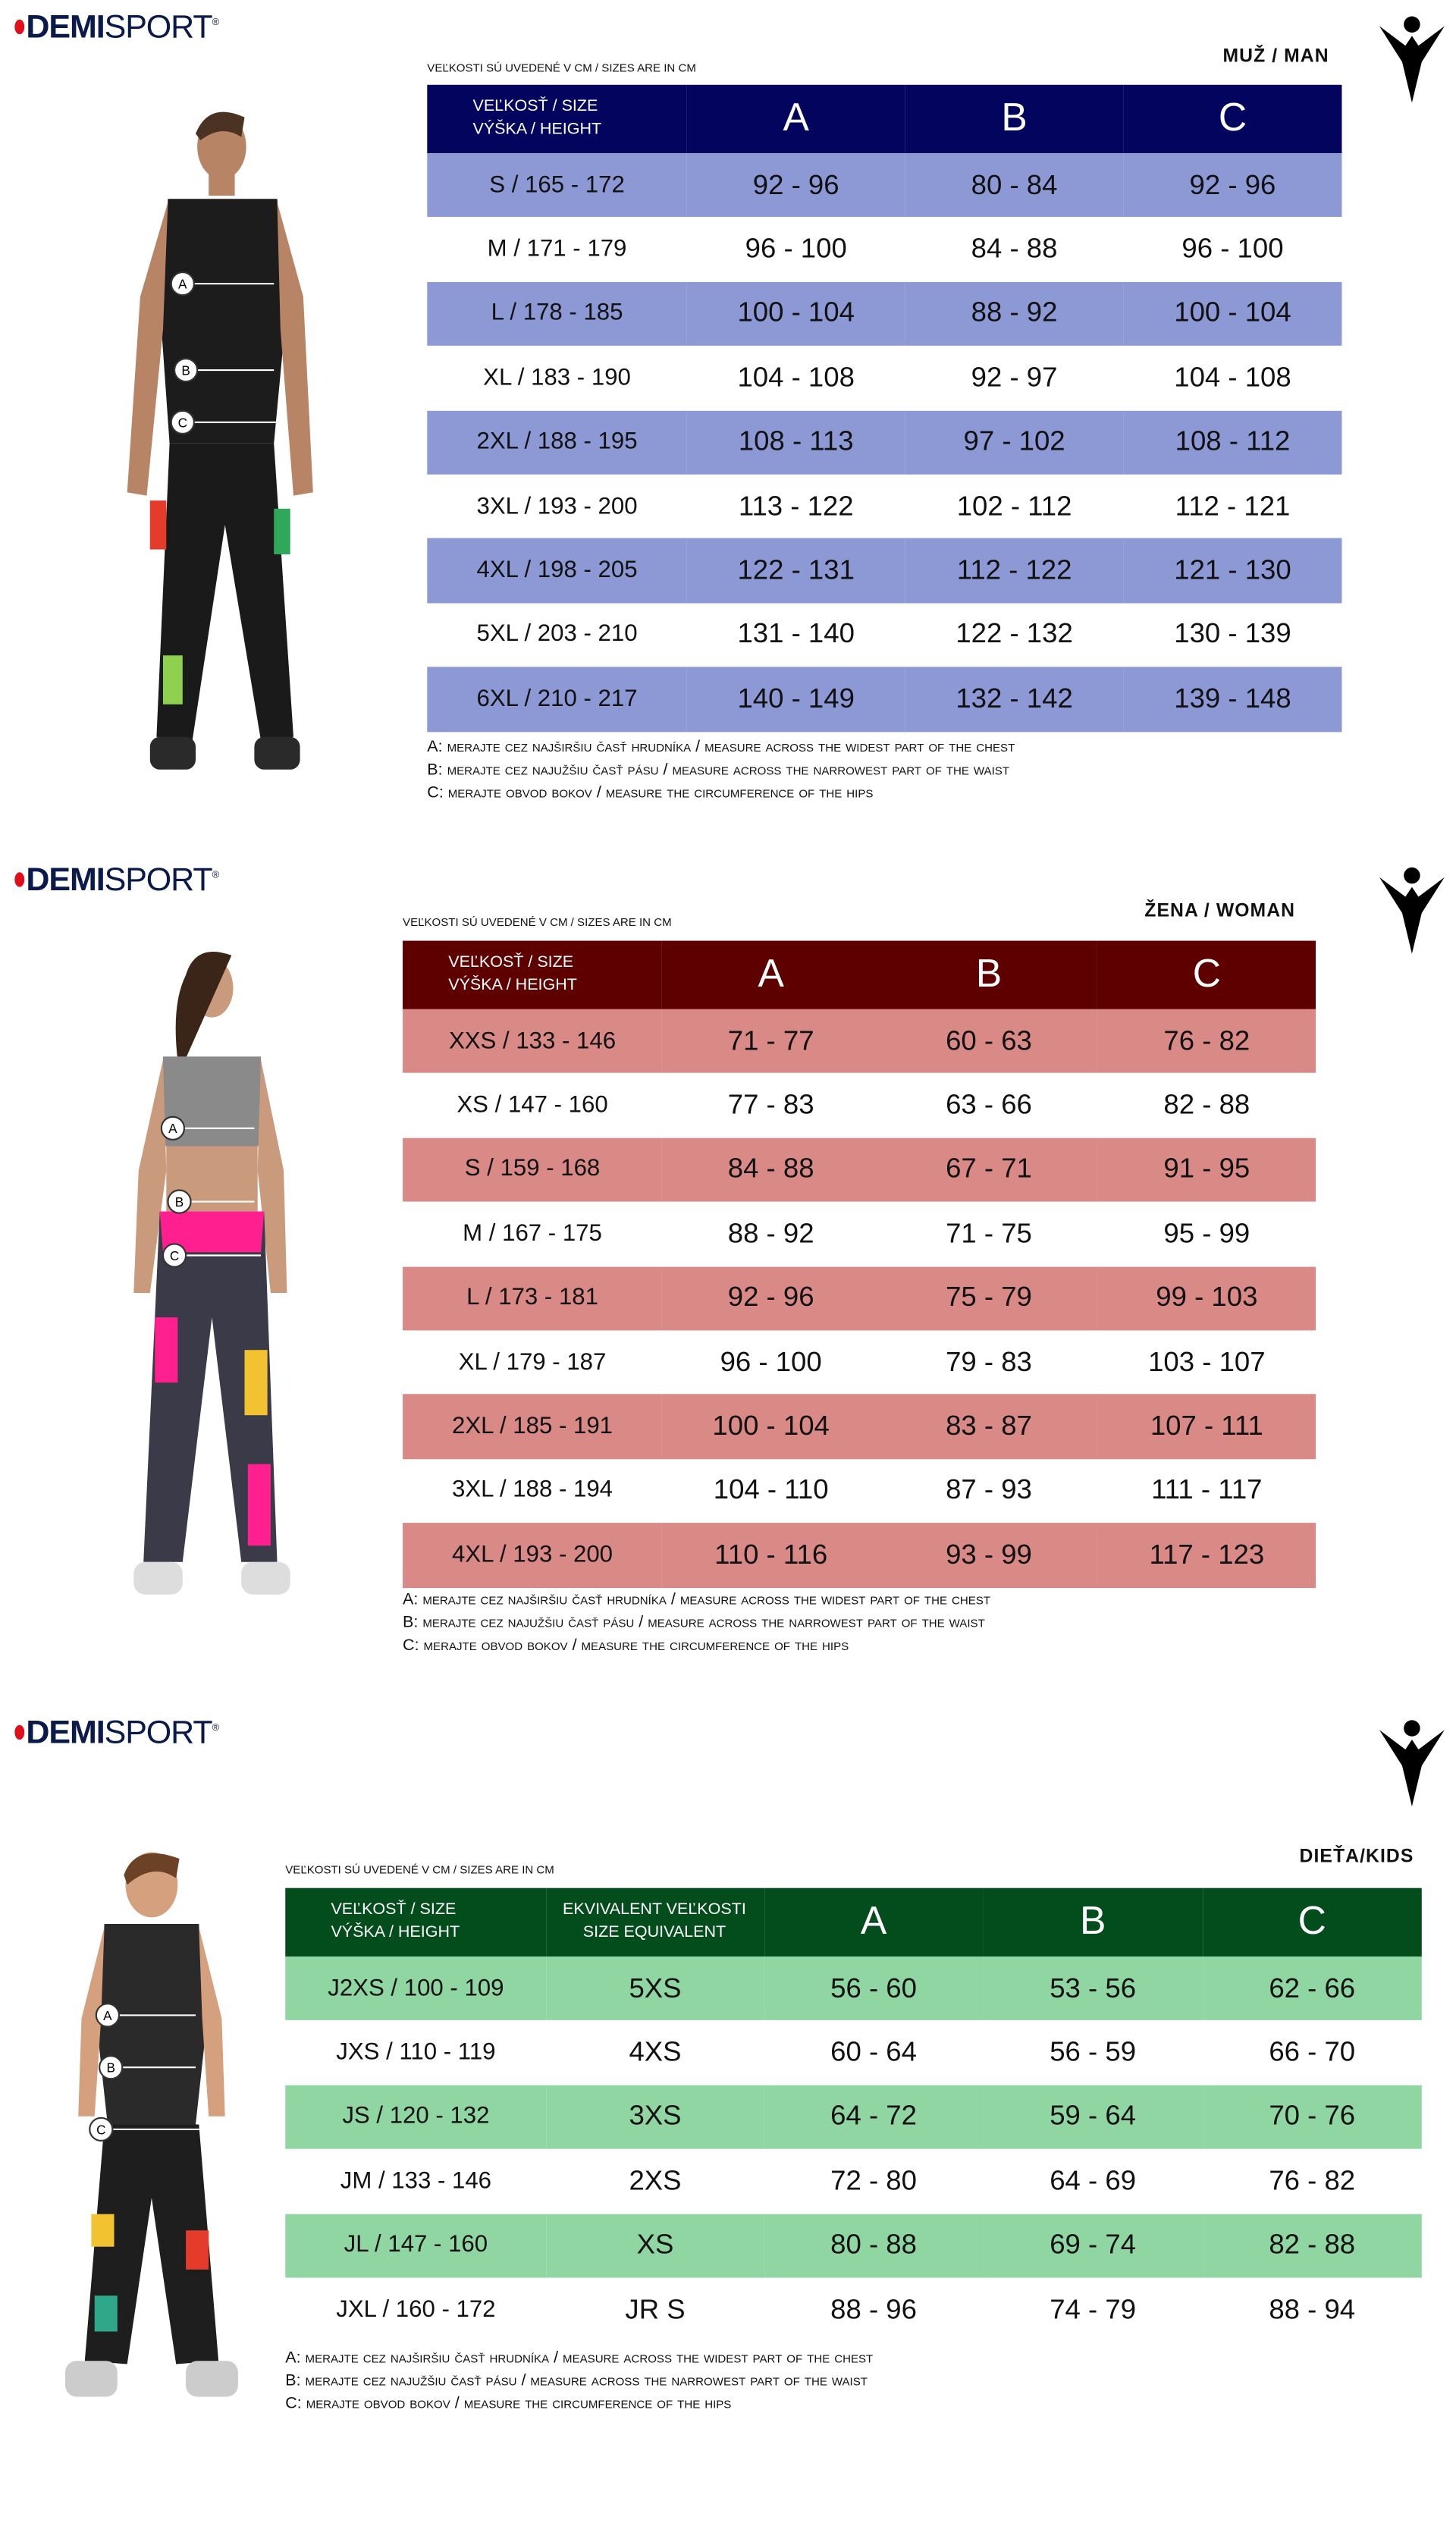  I want to click on a-cell: 122 - 131, so click(796, 569).